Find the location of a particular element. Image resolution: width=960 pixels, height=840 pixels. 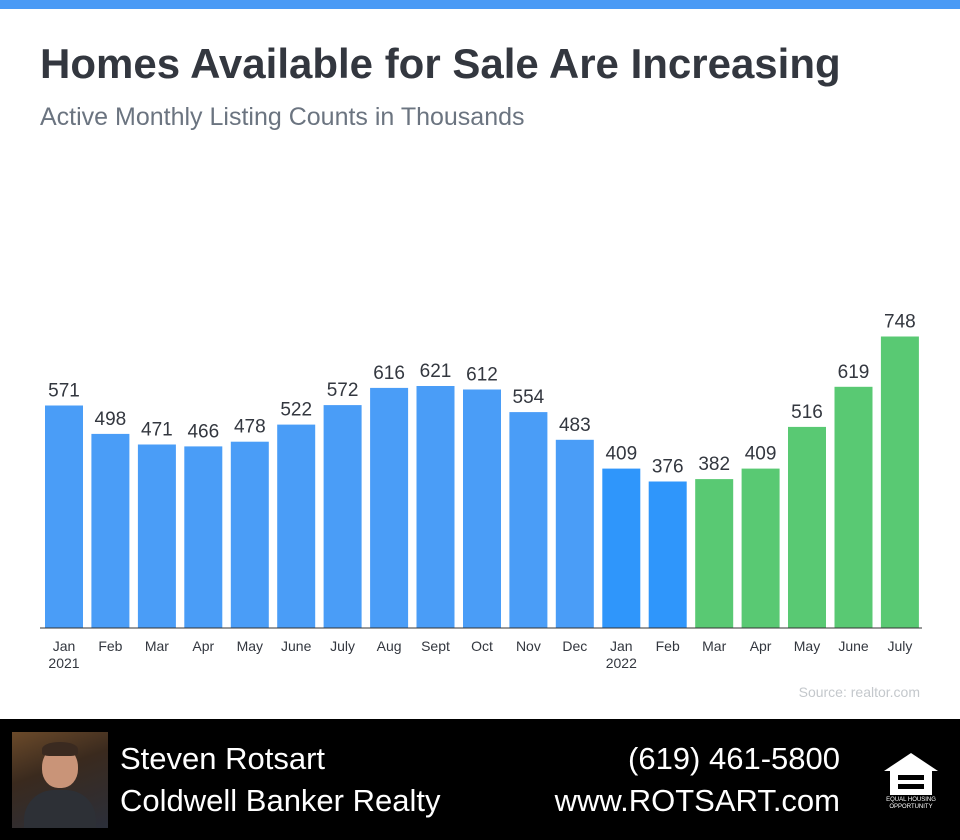

x-tick-label-8: Aug is located at coordinates (389, 646).